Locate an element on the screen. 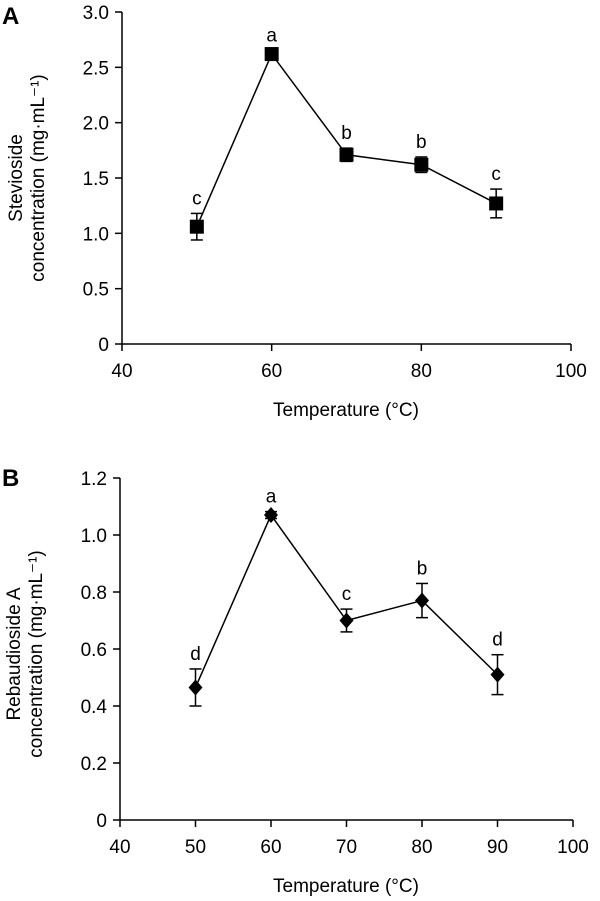  x-tick-label-b: 90 is located at coordinates (497, 847).